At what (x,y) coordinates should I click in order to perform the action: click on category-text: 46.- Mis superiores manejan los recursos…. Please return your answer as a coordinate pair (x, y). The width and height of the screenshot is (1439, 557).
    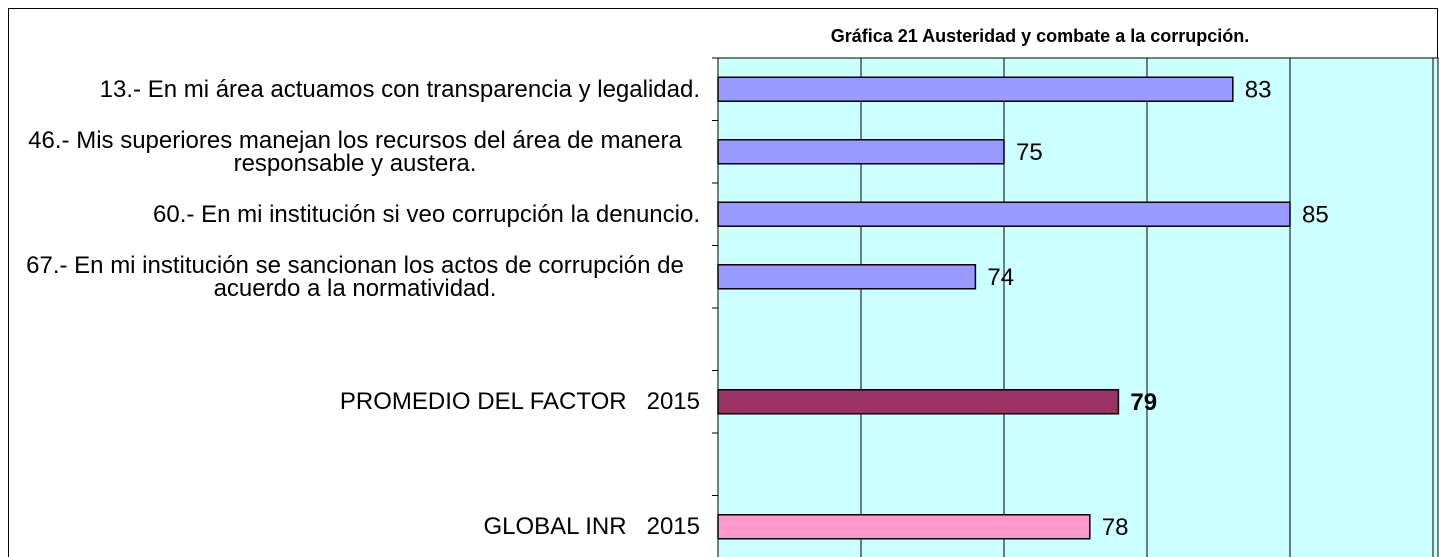
    Looking at the image, I should click on (358, 151).